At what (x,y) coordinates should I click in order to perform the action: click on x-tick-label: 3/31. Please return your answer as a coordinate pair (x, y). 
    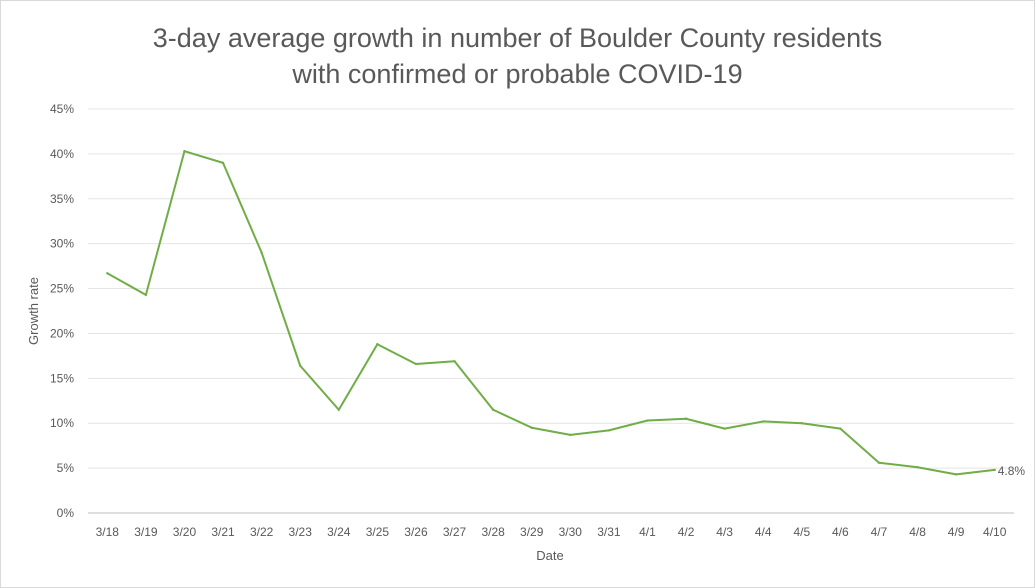
    Looking at the image, I should click on (609, 532).